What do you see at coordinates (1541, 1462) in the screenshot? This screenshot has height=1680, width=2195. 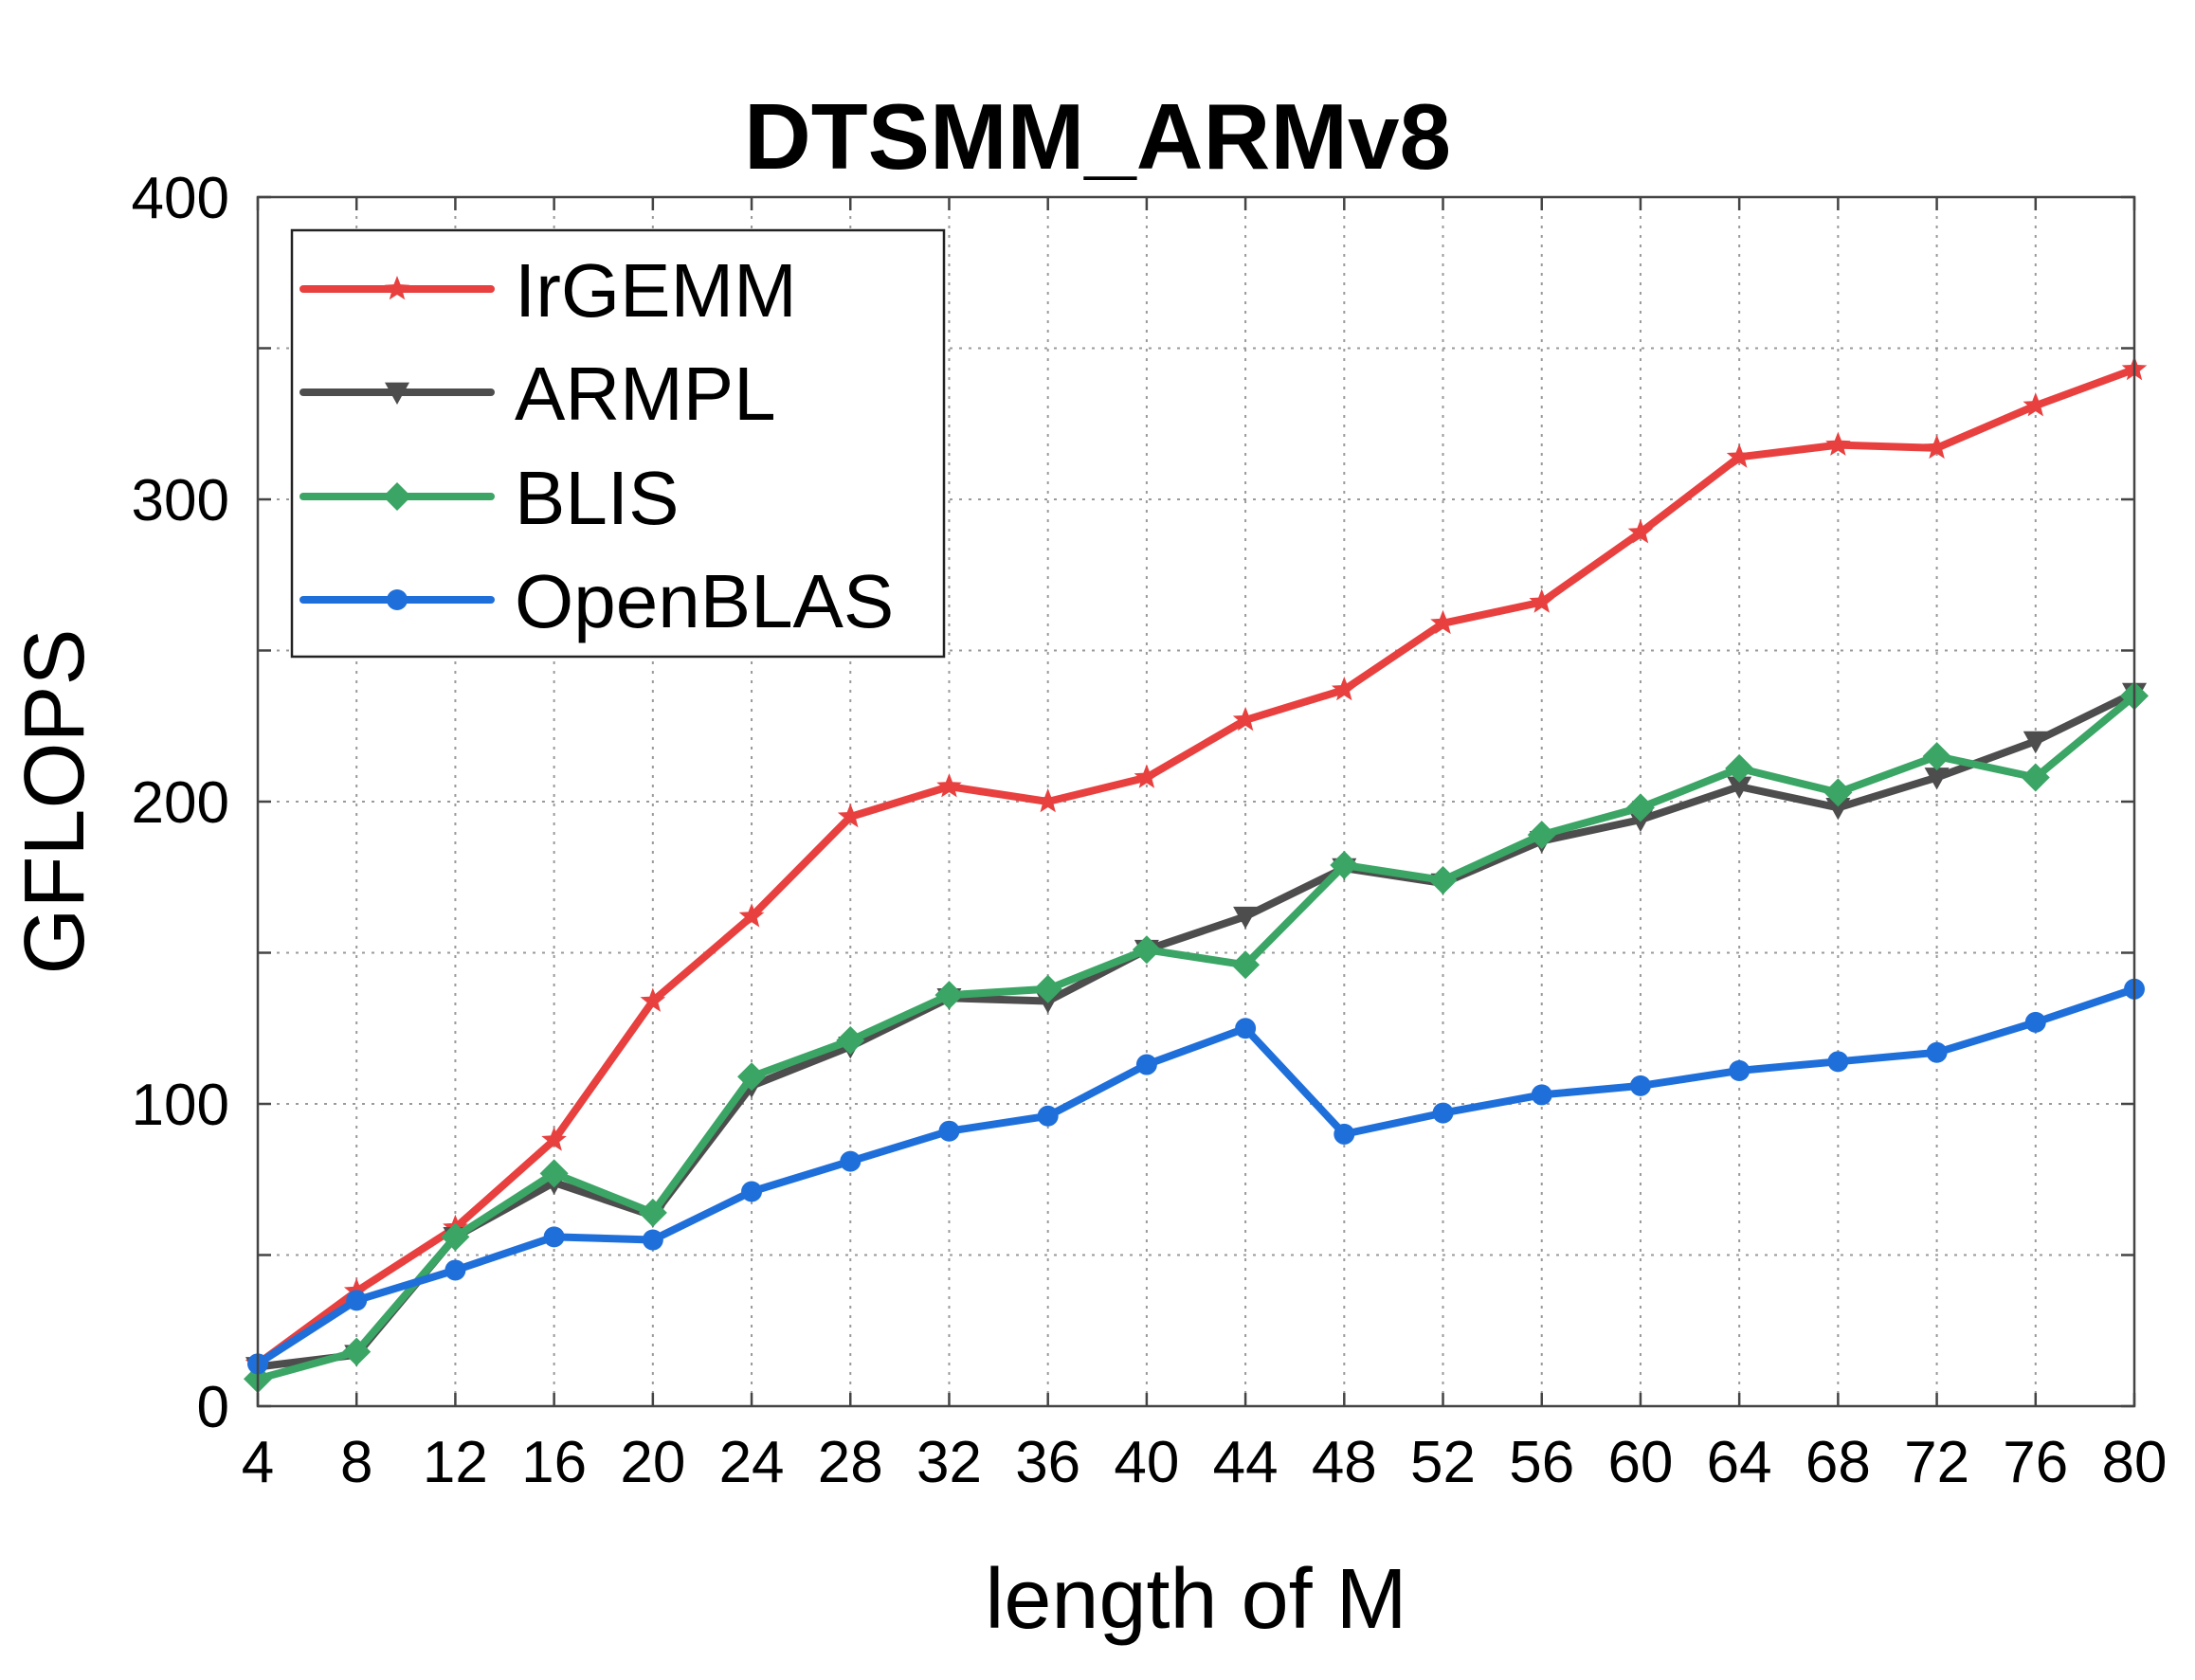 I see `x-tick-label: 56` at bounding box center [1541, 1462].